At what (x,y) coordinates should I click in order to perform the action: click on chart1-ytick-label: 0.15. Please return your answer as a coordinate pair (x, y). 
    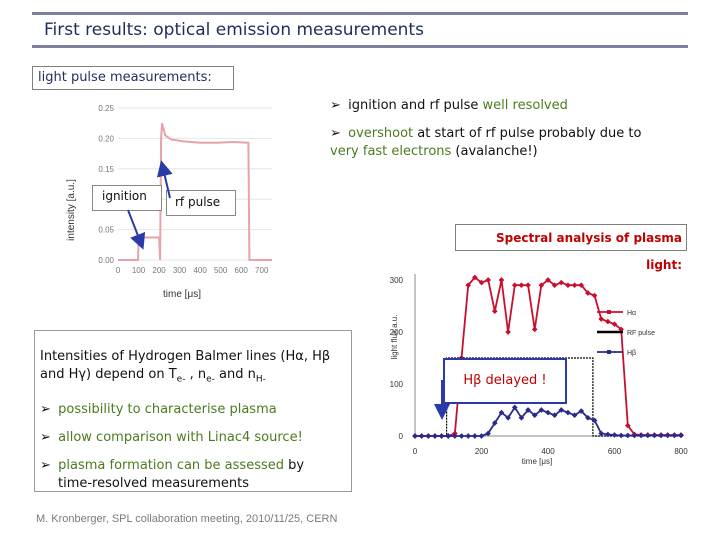
    Looking at the image, I should click on (106, 169).